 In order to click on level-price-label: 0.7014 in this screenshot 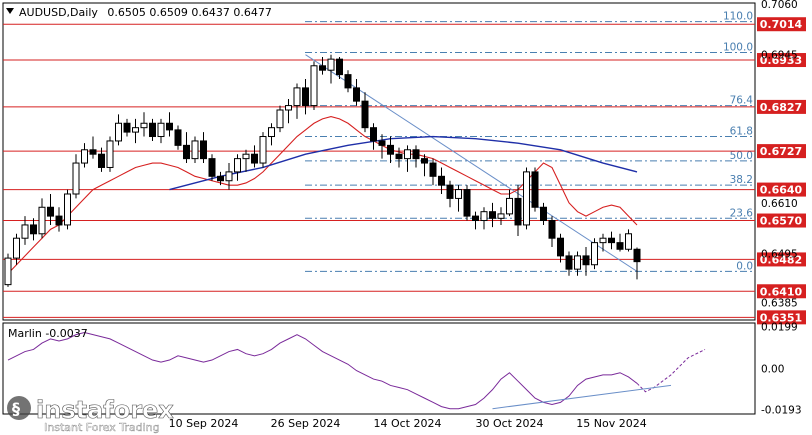, I will do `click(781, 24)`.